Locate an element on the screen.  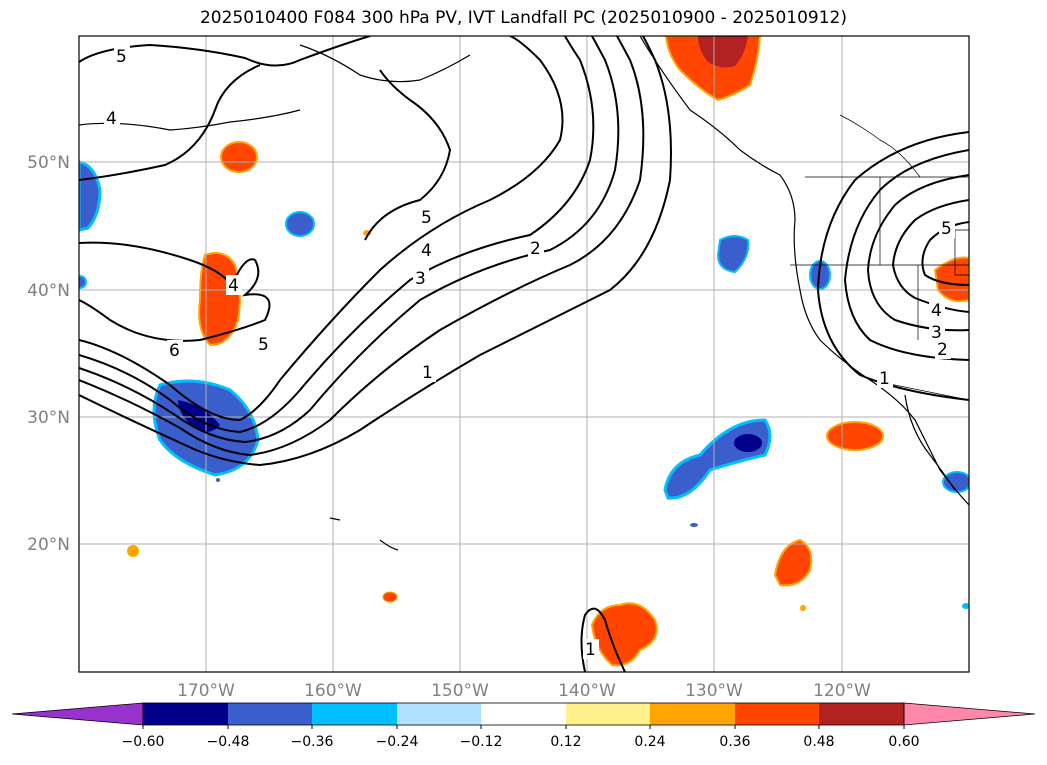
lat-label-30n: 30°N is located at coordinates (48, 418).